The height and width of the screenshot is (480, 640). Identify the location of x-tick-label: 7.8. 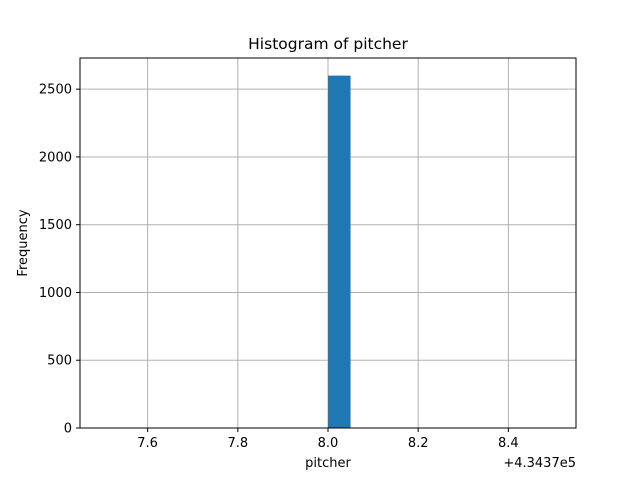
(237, 443).